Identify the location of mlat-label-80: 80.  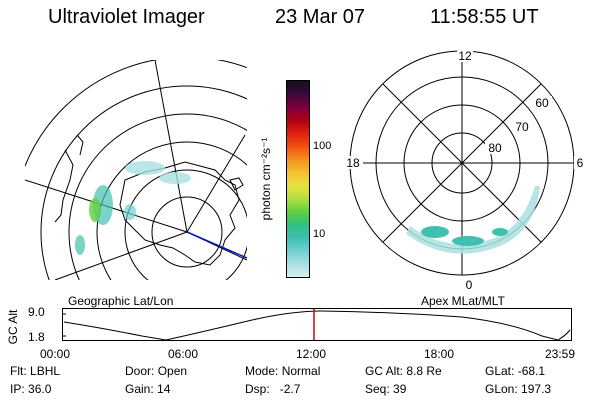
(495, 148).